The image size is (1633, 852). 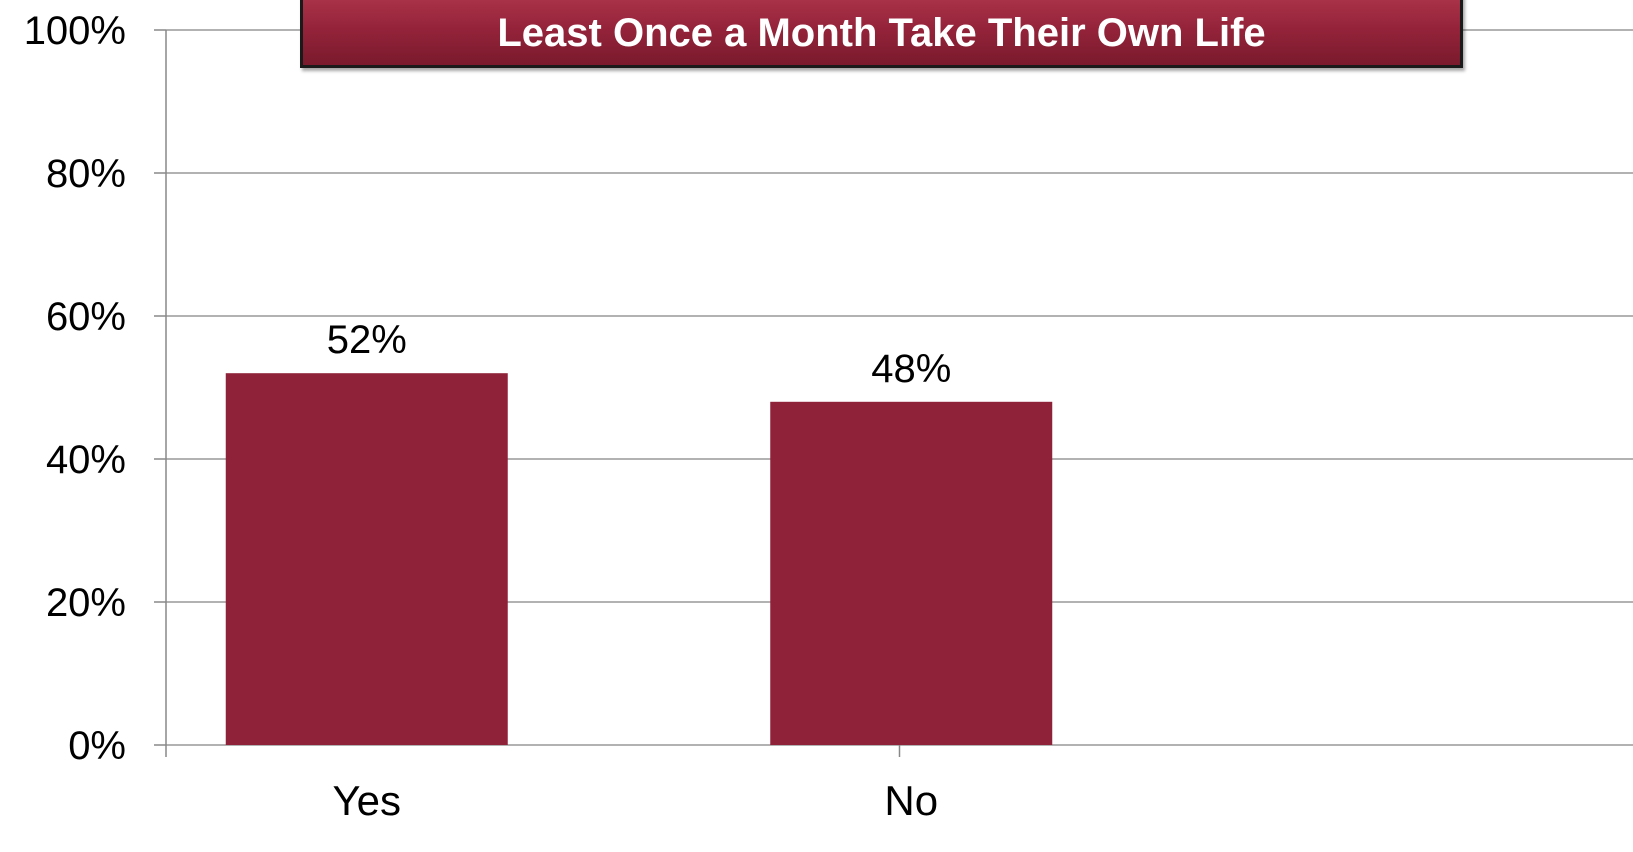 What do you see at coordinates (86, 174) in the screenshot?
I see `y-tick-label: 80%` at bounding box center [86, 174].